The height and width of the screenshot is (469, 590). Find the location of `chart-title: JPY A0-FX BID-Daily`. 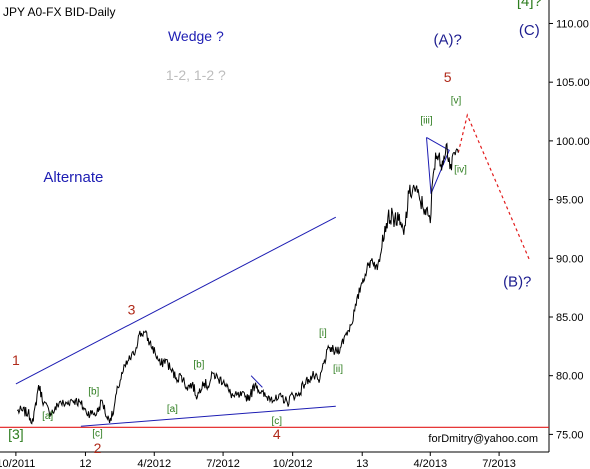

chart-title: JPY A0-FX BID-Daily is located at coordinates (59, 12).